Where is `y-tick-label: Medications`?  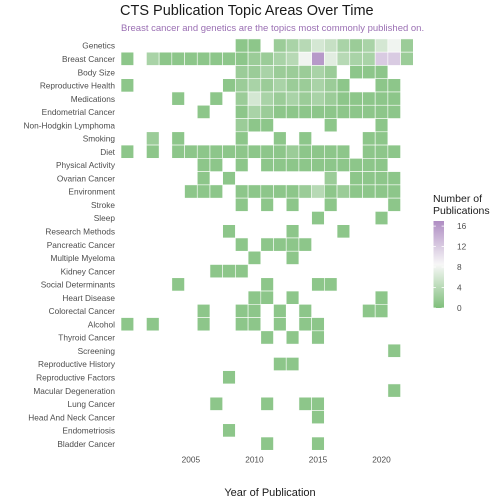 y-tick-label: Medications is located at coordinates (93, 99).